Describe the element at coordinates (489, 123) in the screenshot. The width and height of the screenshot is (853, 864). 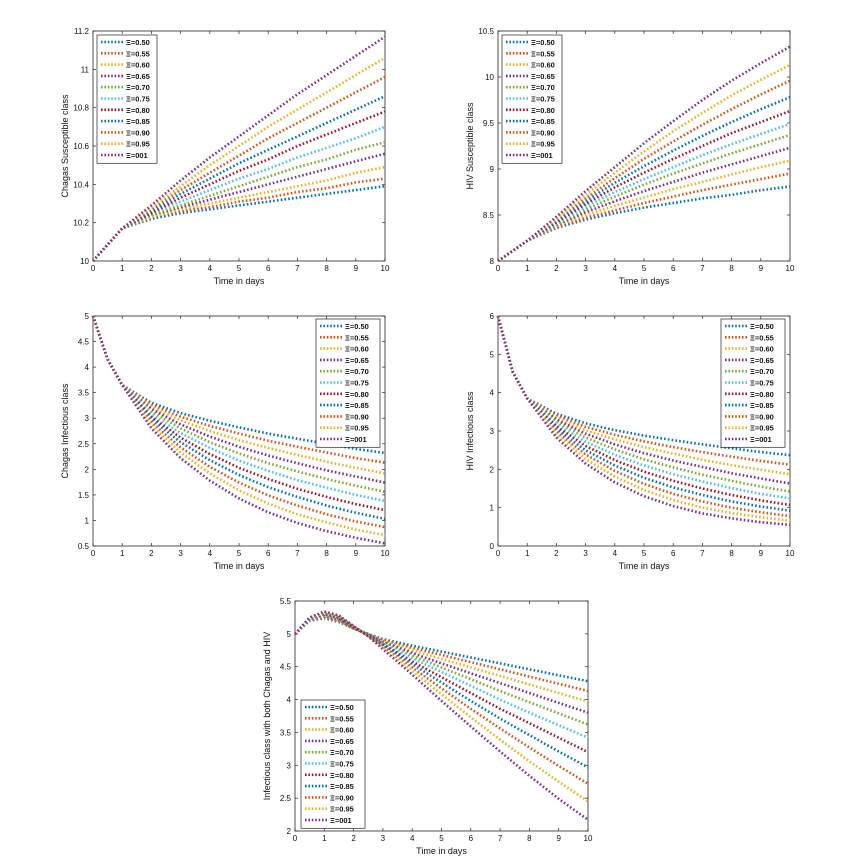
I see `y-tick-label: 9.5` at that location.